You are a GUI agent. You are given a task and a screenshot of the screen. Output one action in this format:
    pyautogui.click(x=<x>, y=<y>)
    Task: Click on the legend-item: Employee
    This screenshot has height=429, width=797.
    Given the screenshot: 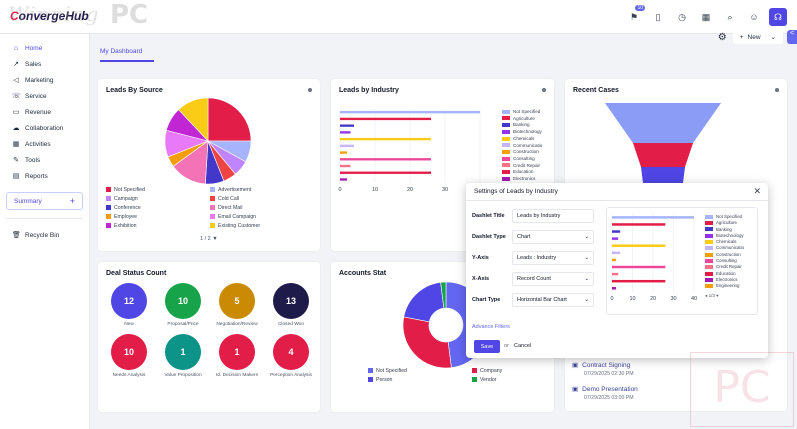 What is the action you would take?
    pyautogui.click(x=158, y=217)
    